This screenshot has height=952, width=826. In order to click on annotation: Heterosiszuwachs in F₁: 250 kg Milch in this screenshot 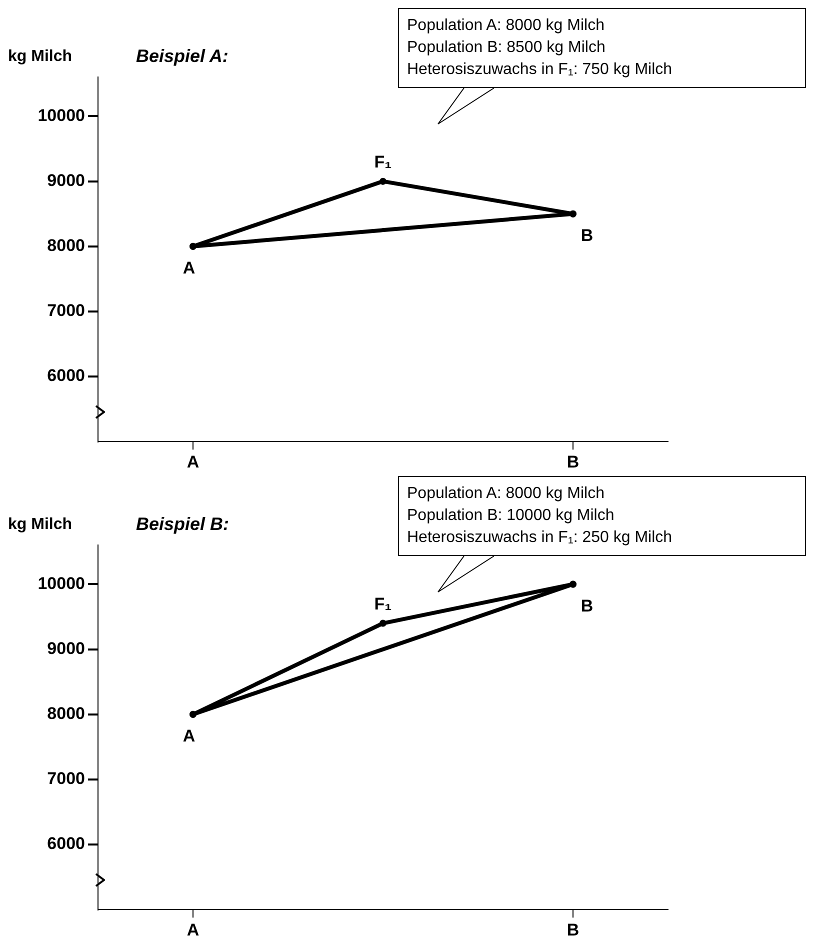, I will do `click(540, 538)`.